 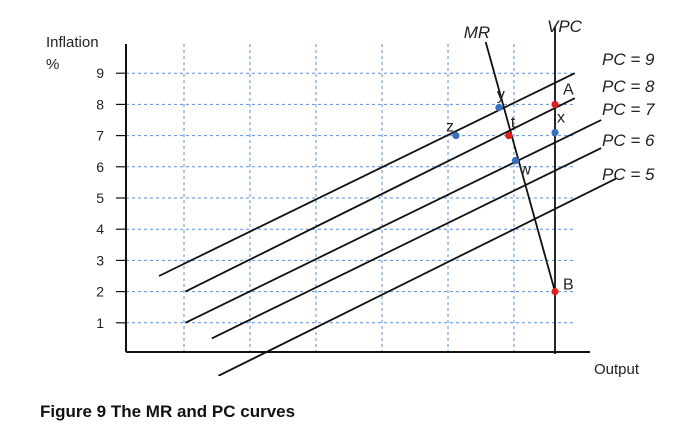 What do you see at coordinates (524, 170) in the screenshot?
I see `point-label: w` at bounding box center [524, 170].